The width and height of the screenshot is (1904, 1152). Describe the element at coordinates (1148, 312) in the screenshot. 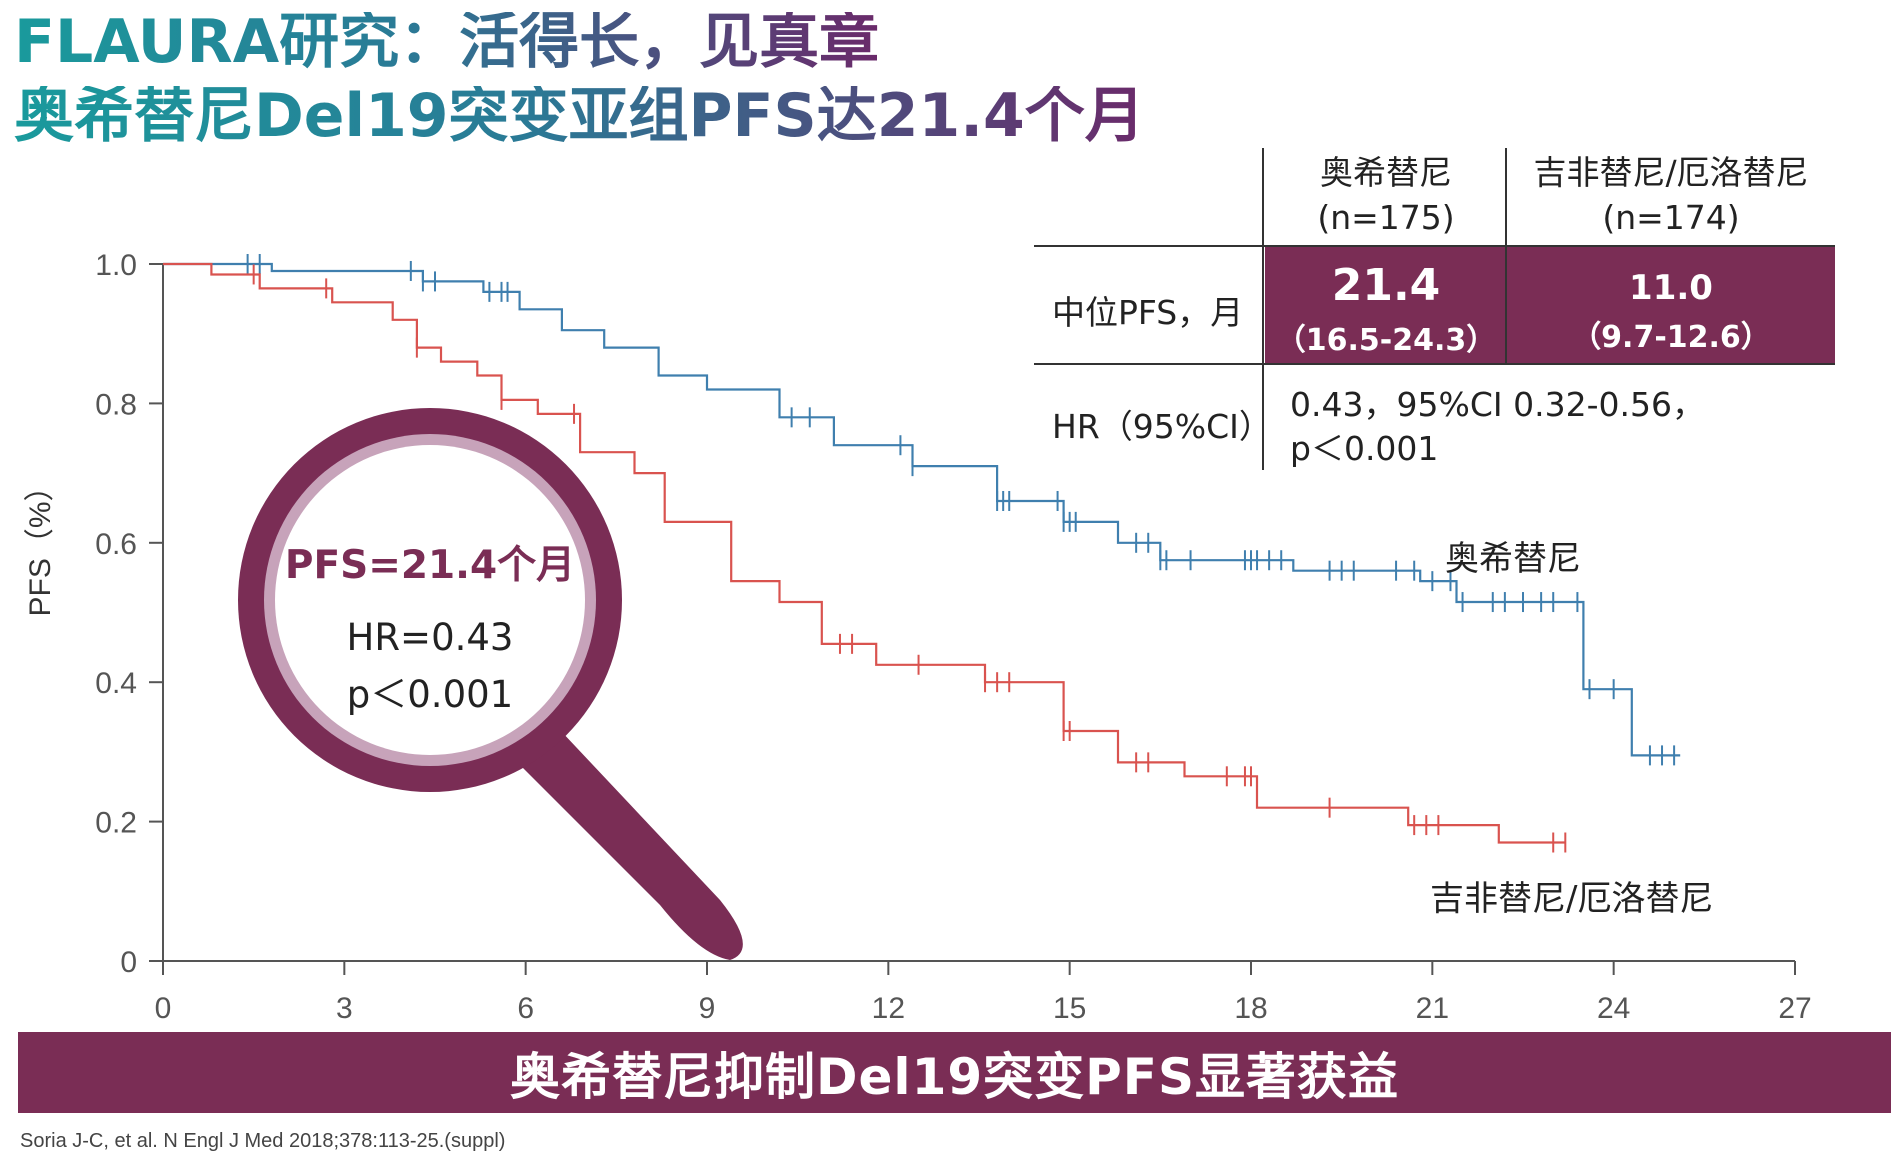

I see `row-label-median-pfs: 中位PFS，月` at that location.